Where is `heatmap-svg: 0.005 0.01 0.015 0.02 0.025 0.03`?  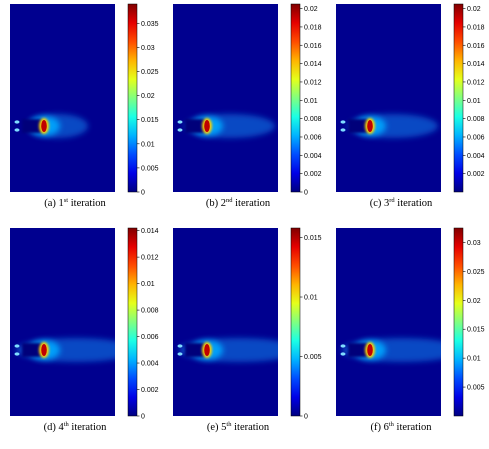 heatmap-svg: 0.005 0.01 0.015 0.02 0.025 0.03 is located at coordinates (410, 322).